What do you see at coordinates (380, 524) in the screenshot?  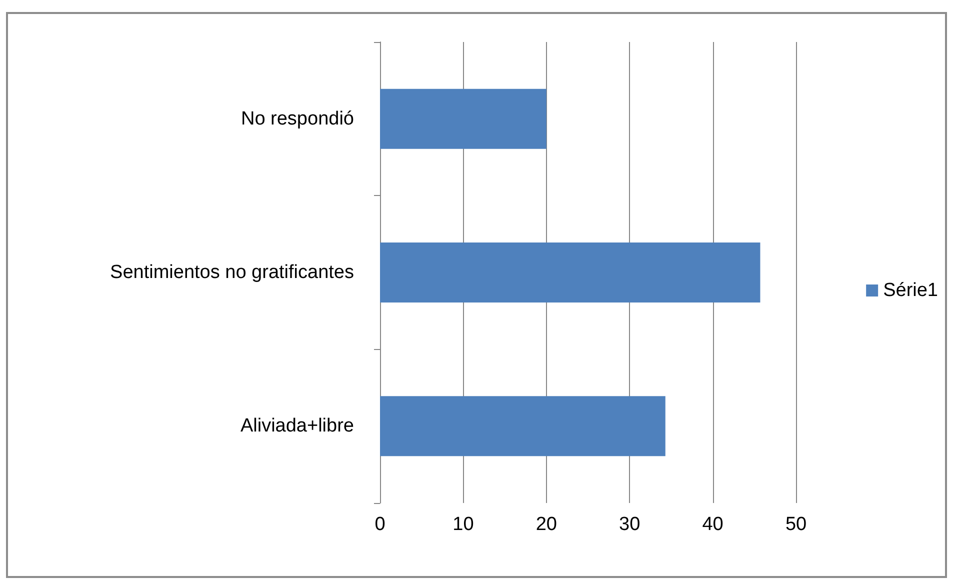 I see `x-tick-label: 0` at bounding box center [380, 524].